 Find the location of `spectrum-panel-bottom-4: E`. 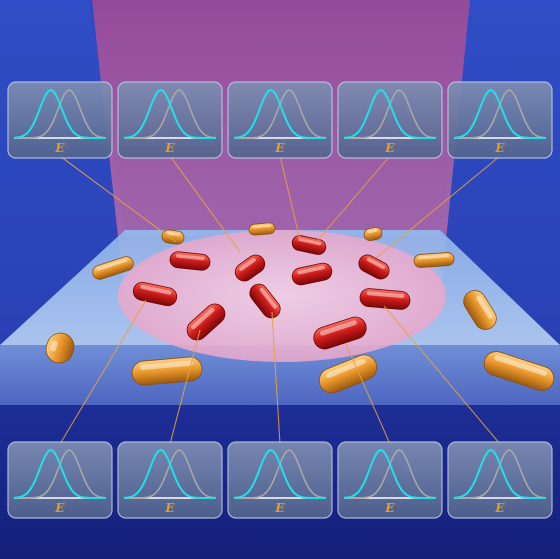

spectrum-panel-bottom-4: E is located at coordinates (390, 480).